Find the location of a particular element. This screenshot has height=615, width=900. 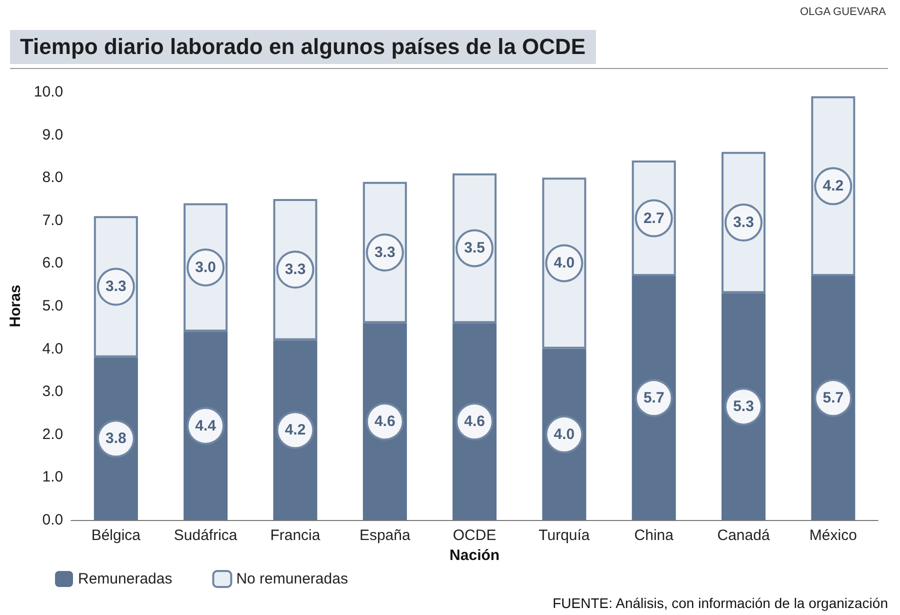

x-tick-label: Francia is located at coordinates (295, 535).